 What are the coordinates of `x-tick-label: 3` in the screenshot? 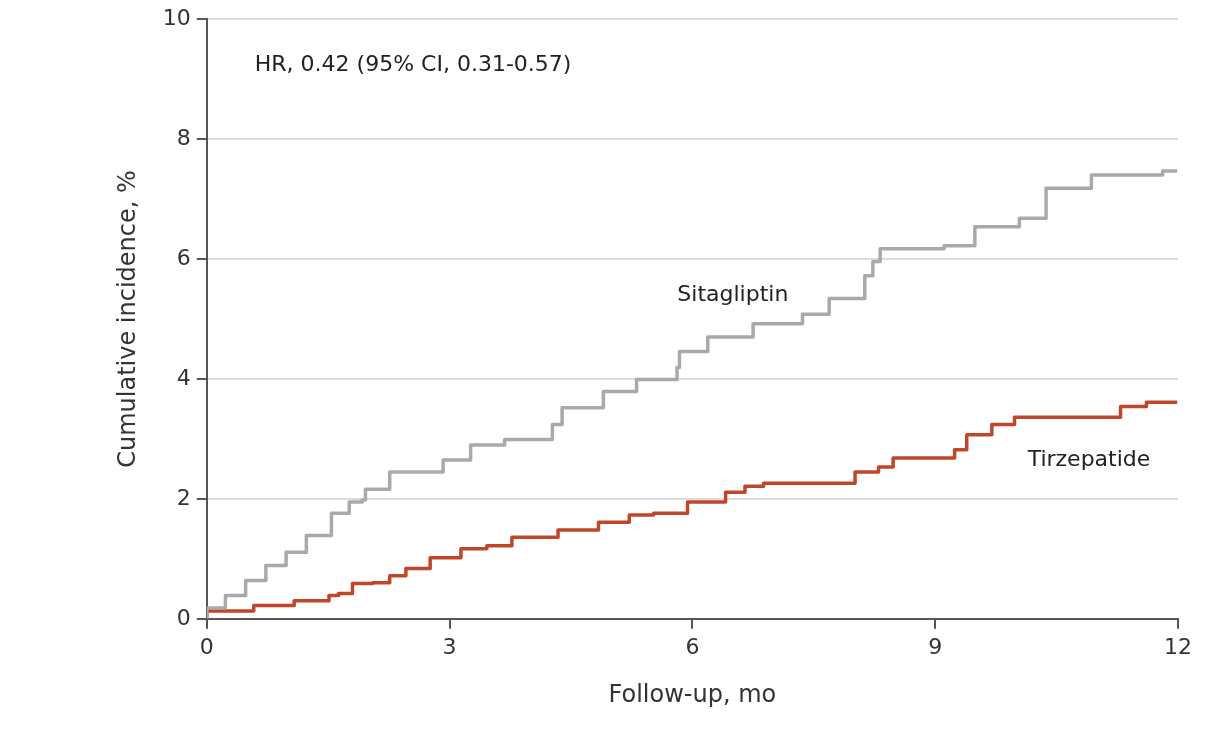 It's located at (449, 646).